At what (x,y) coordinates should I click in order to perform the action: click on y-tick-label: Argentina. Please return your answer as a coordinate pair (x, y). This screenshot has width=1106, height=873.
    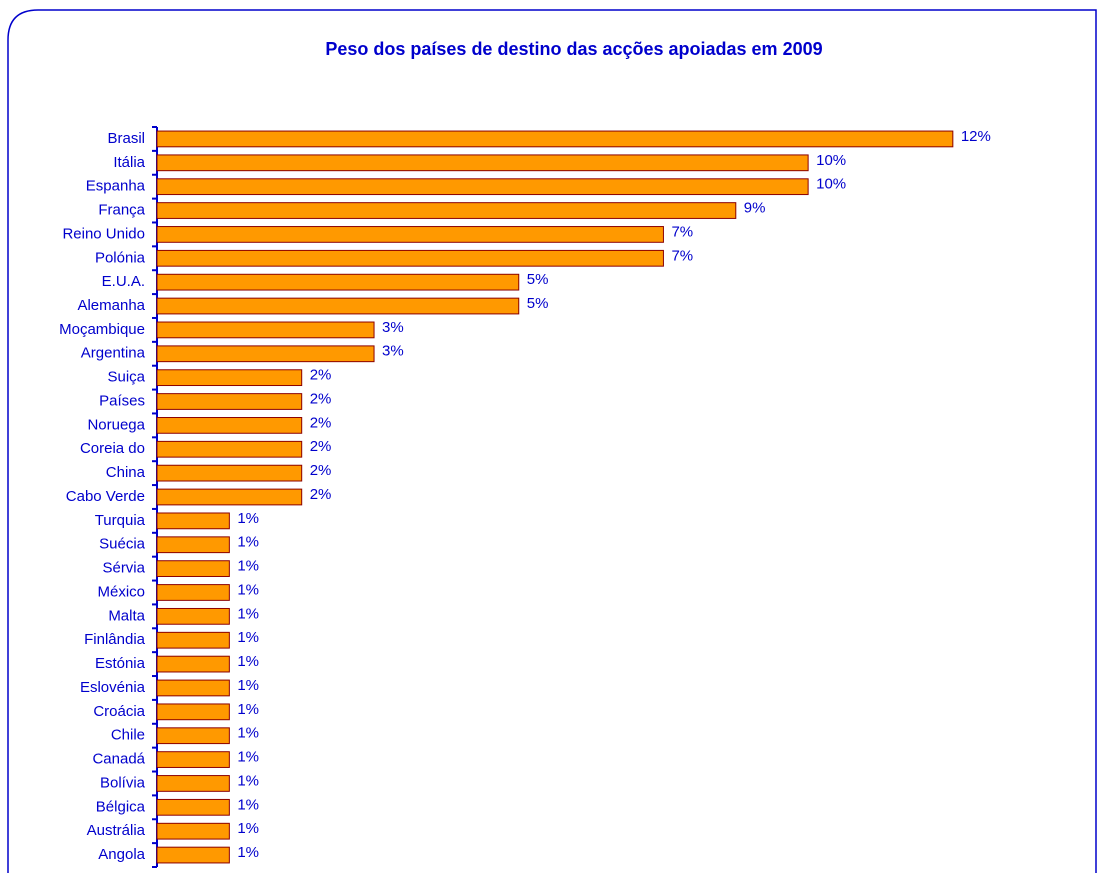
    Looking at the image, I should click on (113, 353).